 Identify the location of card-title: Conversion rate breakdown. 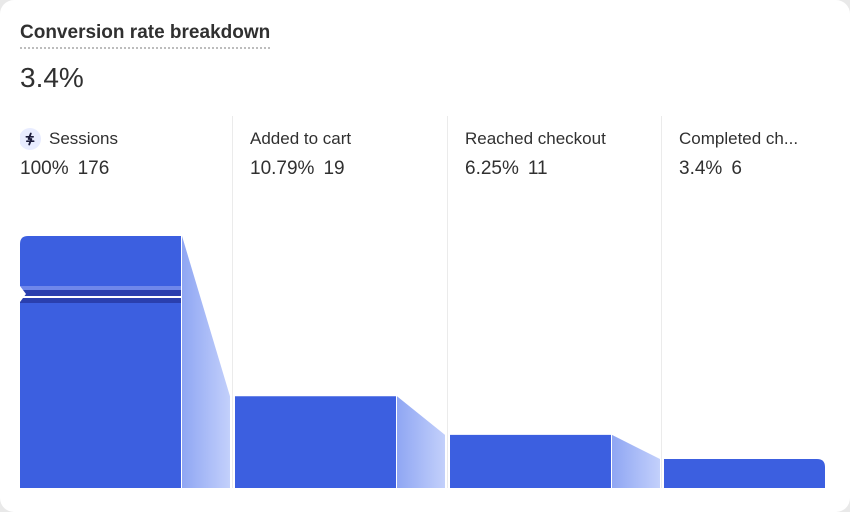
(145, 35).